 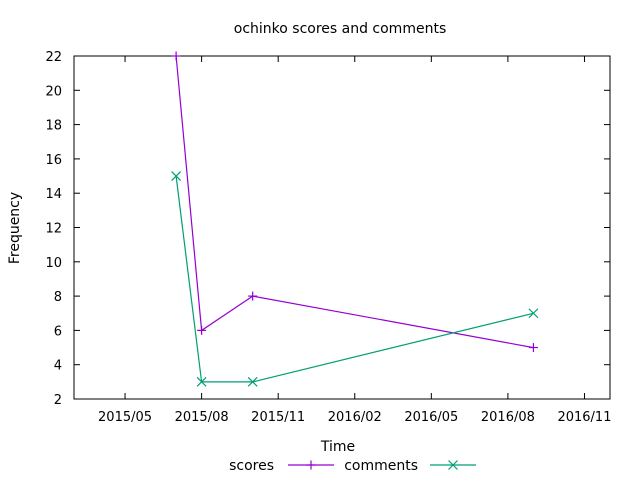 I want to click on x-tick-label: 2015/08, so click(x=202, y=417).